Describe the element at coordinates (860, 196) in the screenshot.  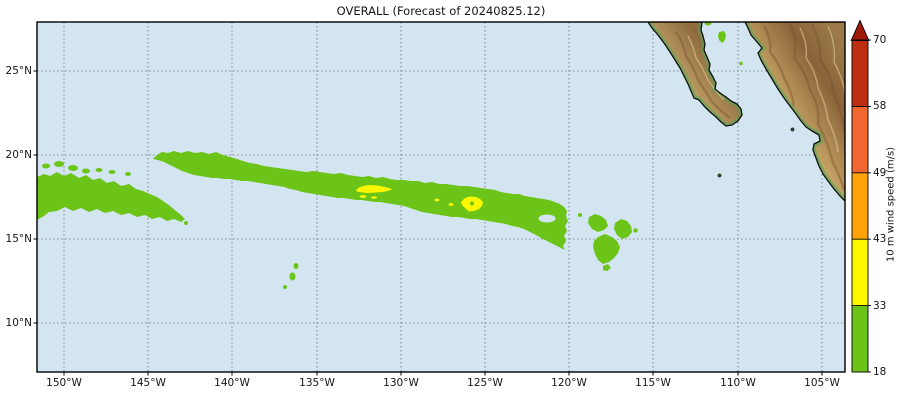
I see `colorbar` at that location.